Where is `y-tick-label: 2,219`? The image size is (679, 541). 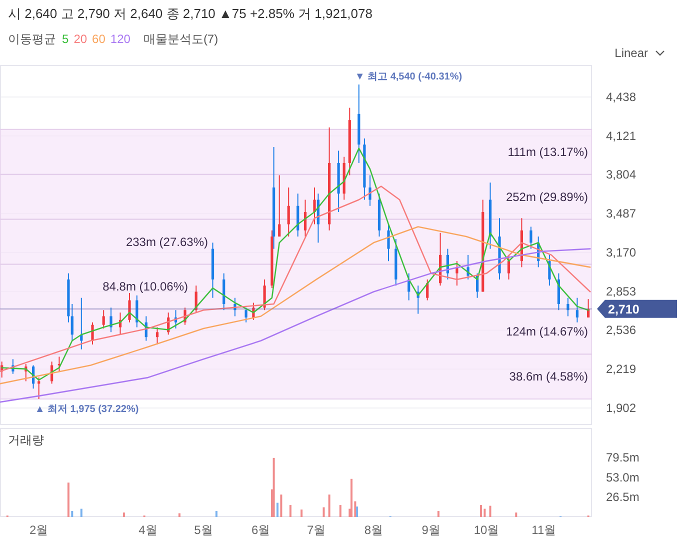
y-tick-label: 2,219 is located at coordinates (621, 369).